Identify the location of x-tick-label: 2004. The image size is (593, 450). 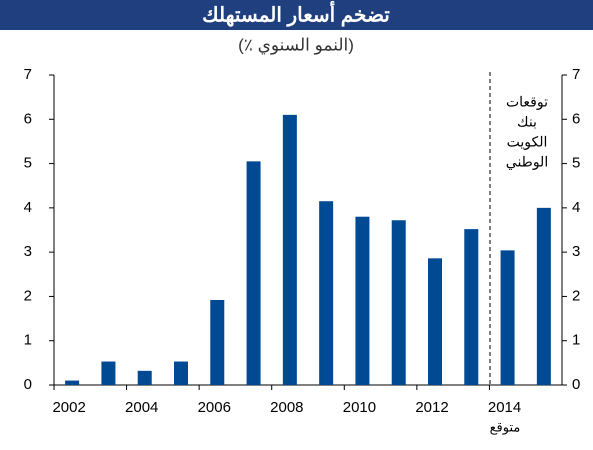
(141, 407).